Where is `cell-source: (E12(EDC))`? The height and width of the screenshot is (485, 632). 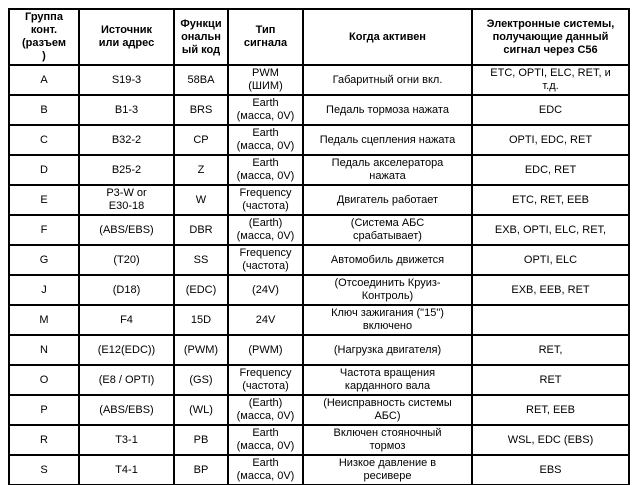 cell-source: (E12(EDC)) is located at coordinates (126, 350).